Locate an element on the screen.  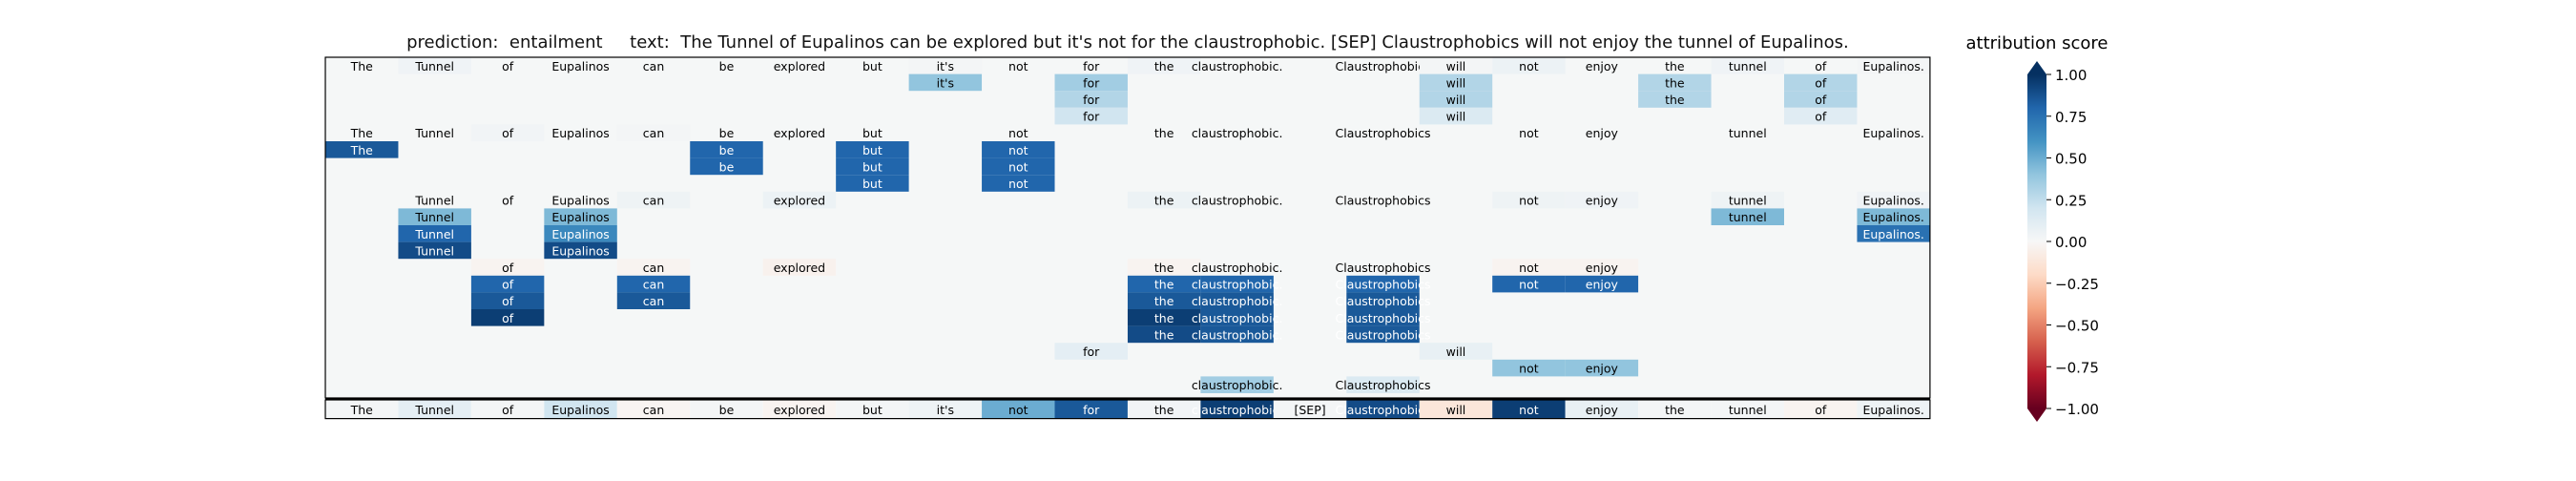
final-token-label: Eupalinos is located at coordinates (580, 410).